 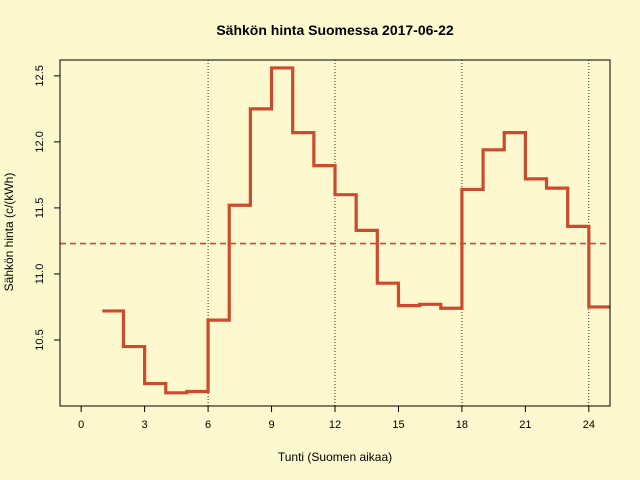 What do you see at coordinates (40, 339) in the screenshot?
I see `y-tick-label-10.5: 10.5` at bounding box center [40, 339].